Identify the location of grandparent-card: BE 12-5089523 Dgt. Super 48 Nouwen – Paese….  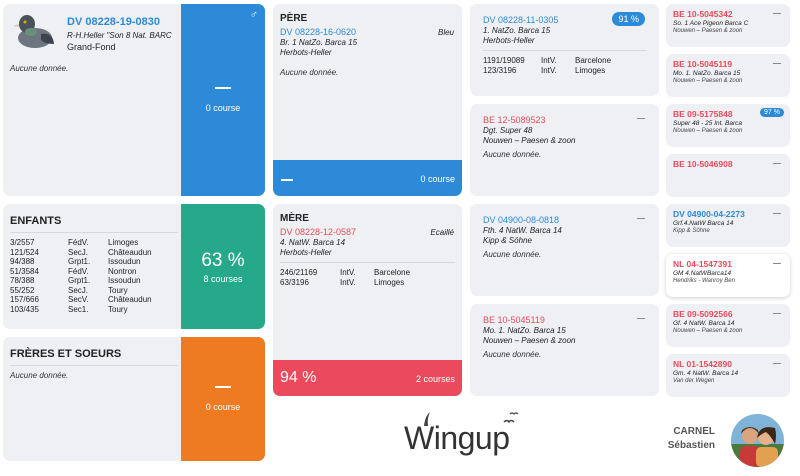
(564, 150).